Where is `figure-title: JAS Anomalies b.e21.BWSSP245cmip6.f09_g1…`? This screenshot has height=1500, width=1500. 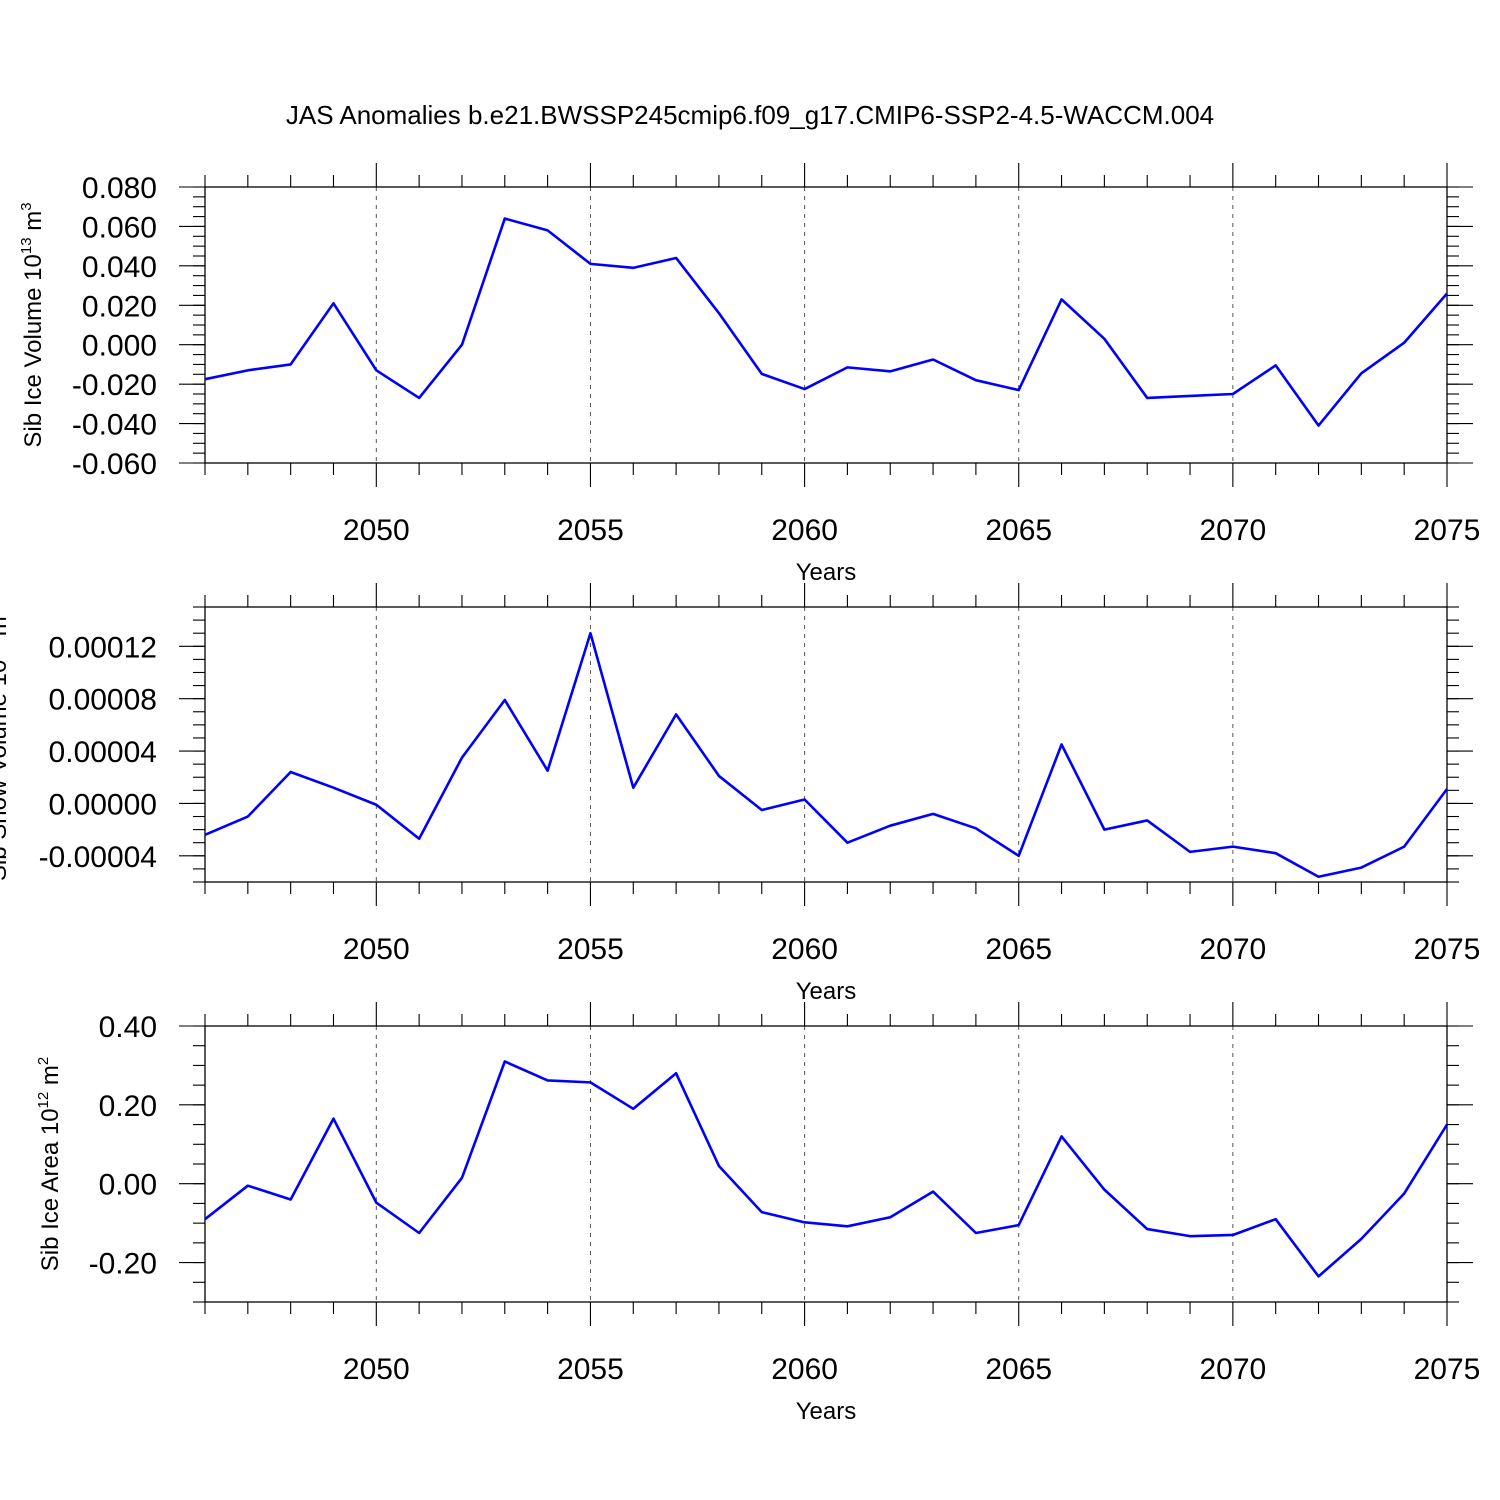
figure-title: JAS Anomalies b.e21.BWSSP245cmip6.f09_g1… is located at coordinates (750, 115).